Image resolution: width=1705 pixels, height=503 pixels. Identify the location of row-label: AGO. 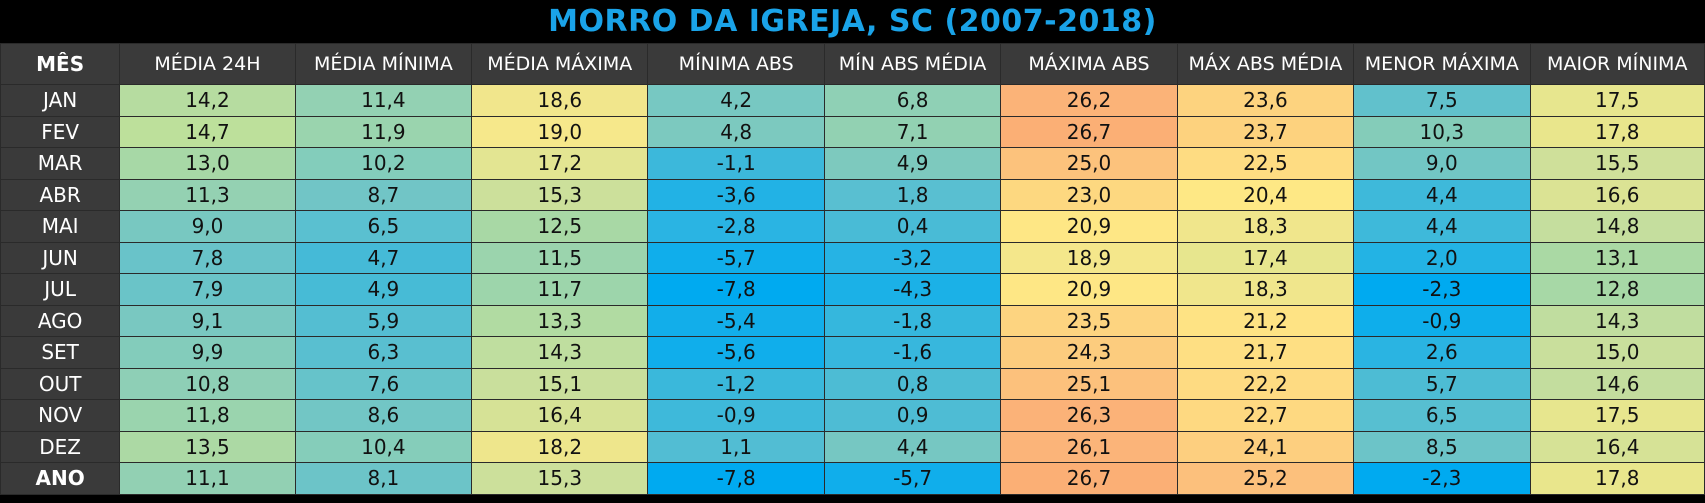
(60, 320).